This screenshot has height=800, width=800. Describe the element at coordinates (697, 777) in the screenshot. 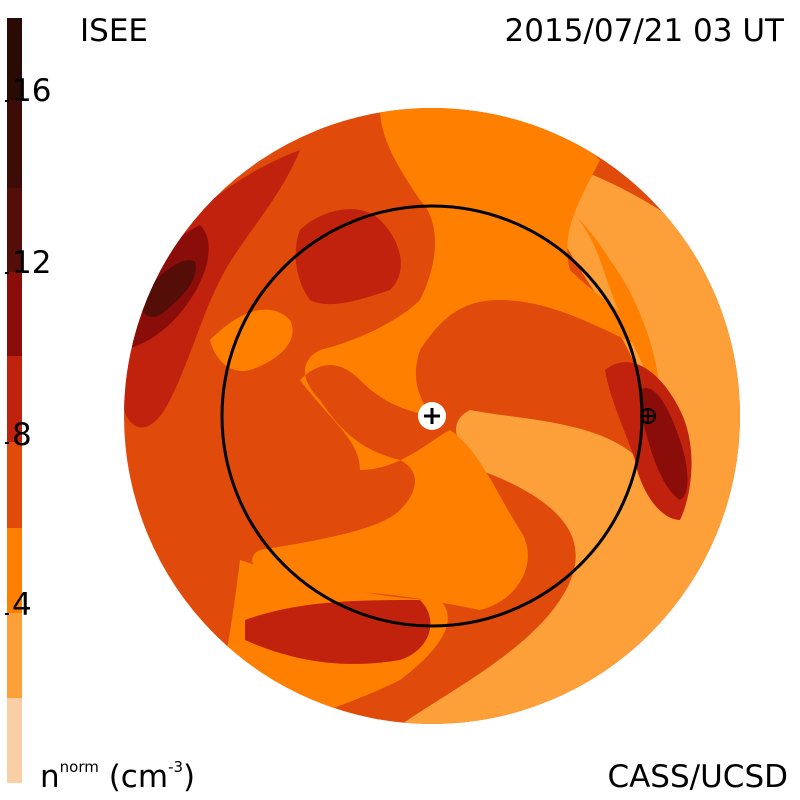

I see `credit-label: CASS/UCSD` at that location.